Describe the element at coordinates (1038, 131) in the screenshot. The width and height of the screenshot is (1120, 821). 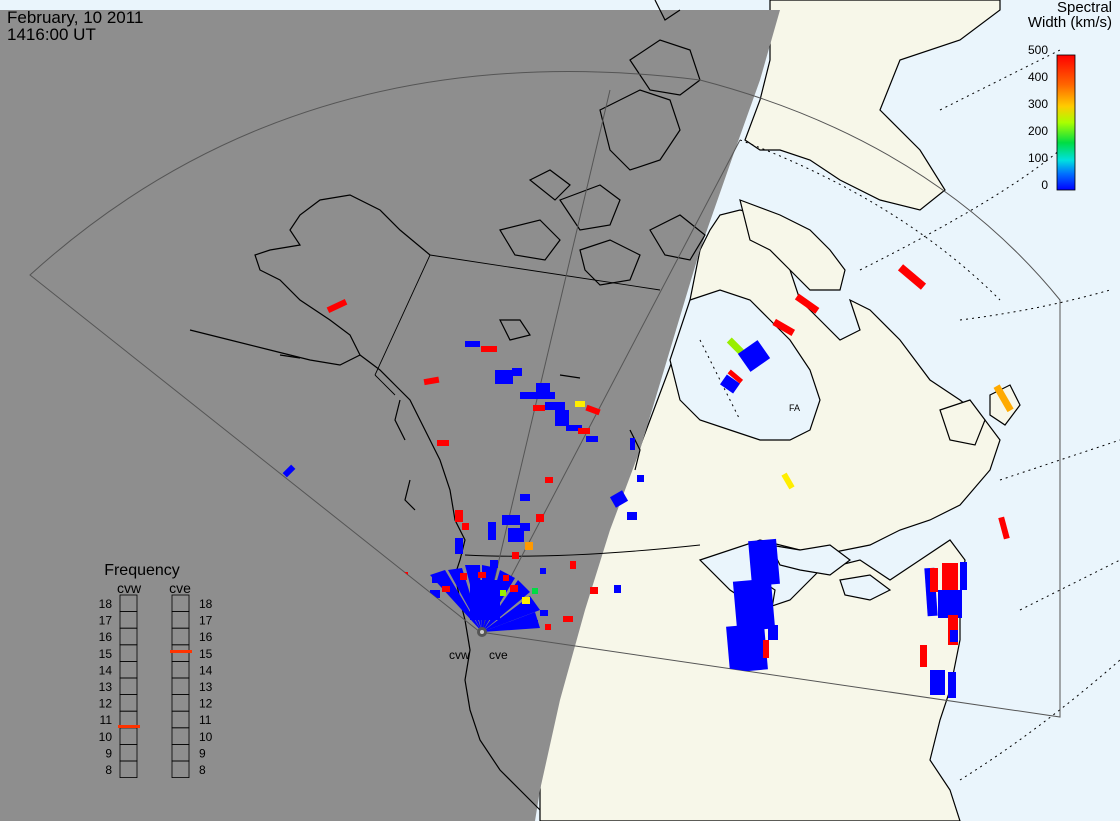
I see `cb-tick: 200` at that location.